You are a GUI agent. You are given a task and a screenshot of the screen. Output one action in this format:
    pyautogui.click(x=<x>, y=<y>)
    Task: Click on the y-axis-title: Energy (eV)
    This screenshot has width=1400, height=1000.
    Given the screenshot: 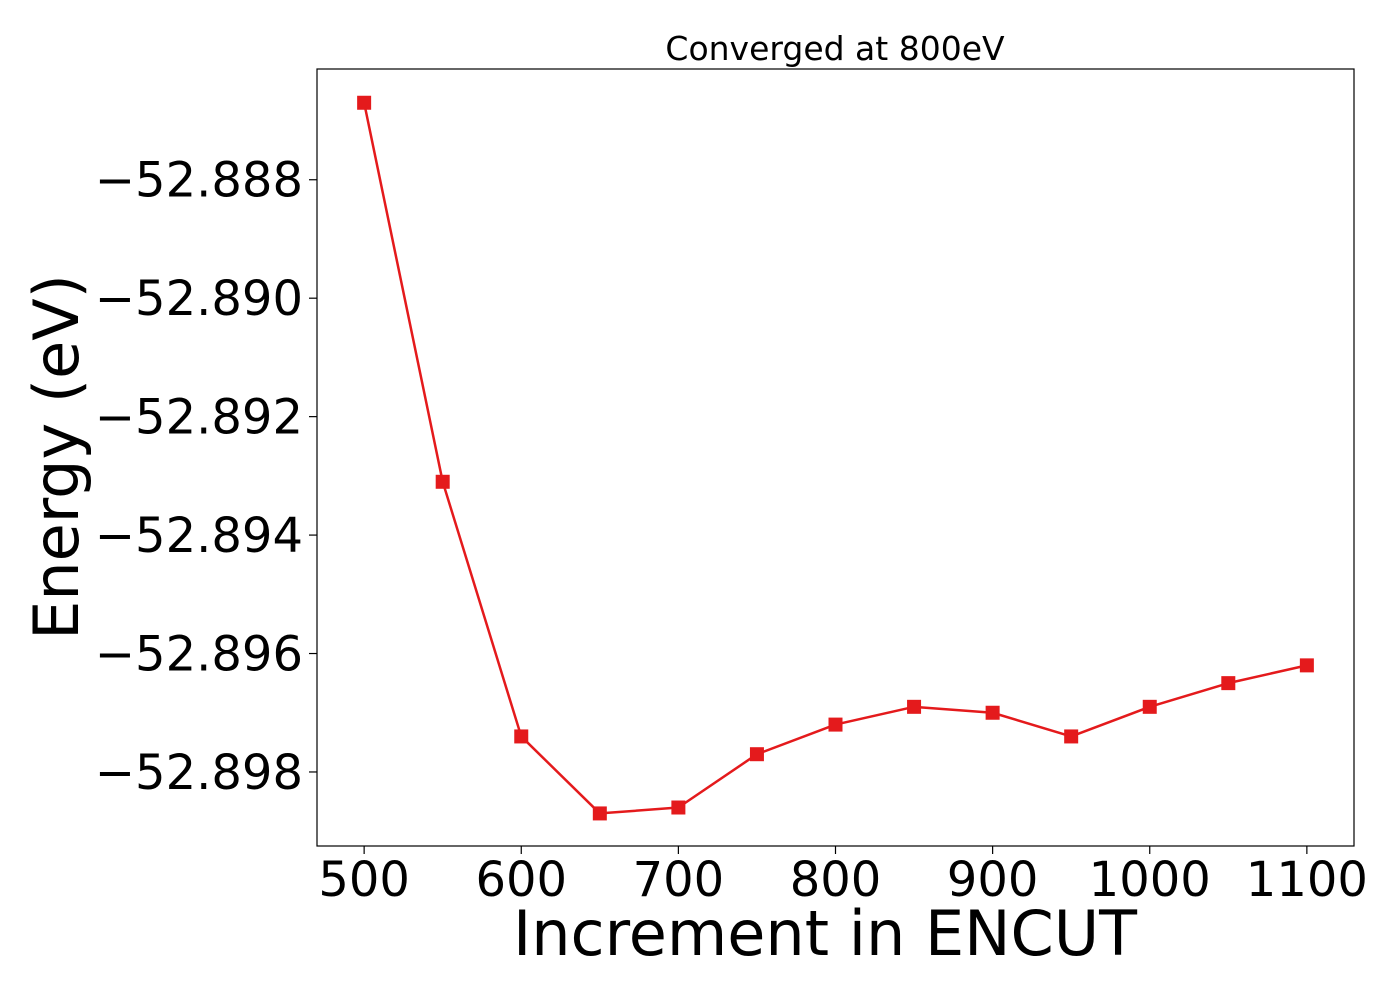 What is the action you would take?
    pyautogui.click(x=56, y=457)
    